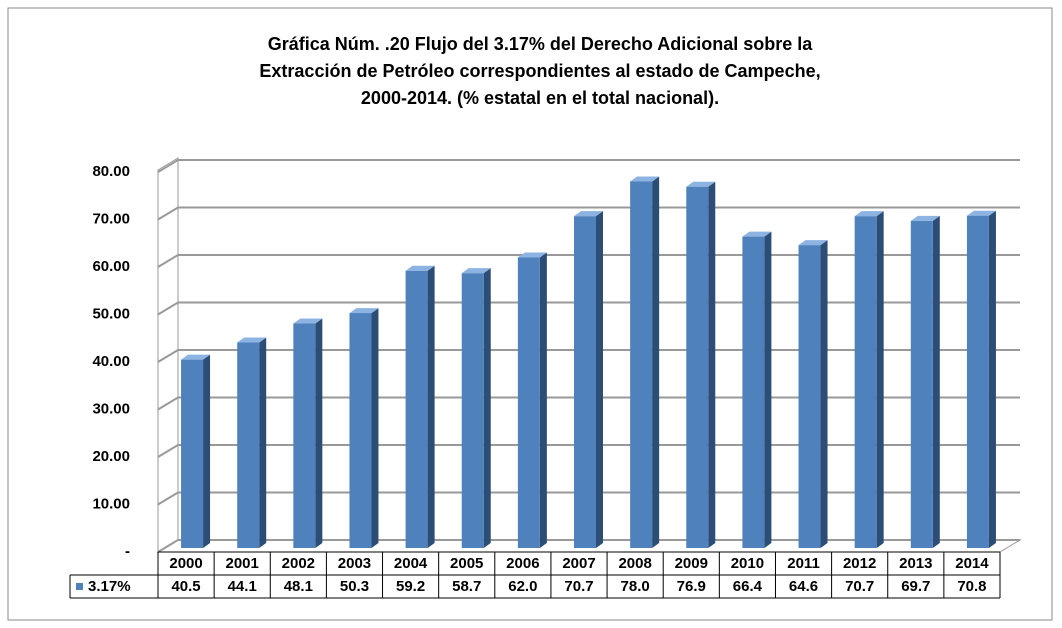  What do you see at coordinates (411, 563) in the screenshot?
I see `x-tick-label: 2004` at bounding box center [411, 563].